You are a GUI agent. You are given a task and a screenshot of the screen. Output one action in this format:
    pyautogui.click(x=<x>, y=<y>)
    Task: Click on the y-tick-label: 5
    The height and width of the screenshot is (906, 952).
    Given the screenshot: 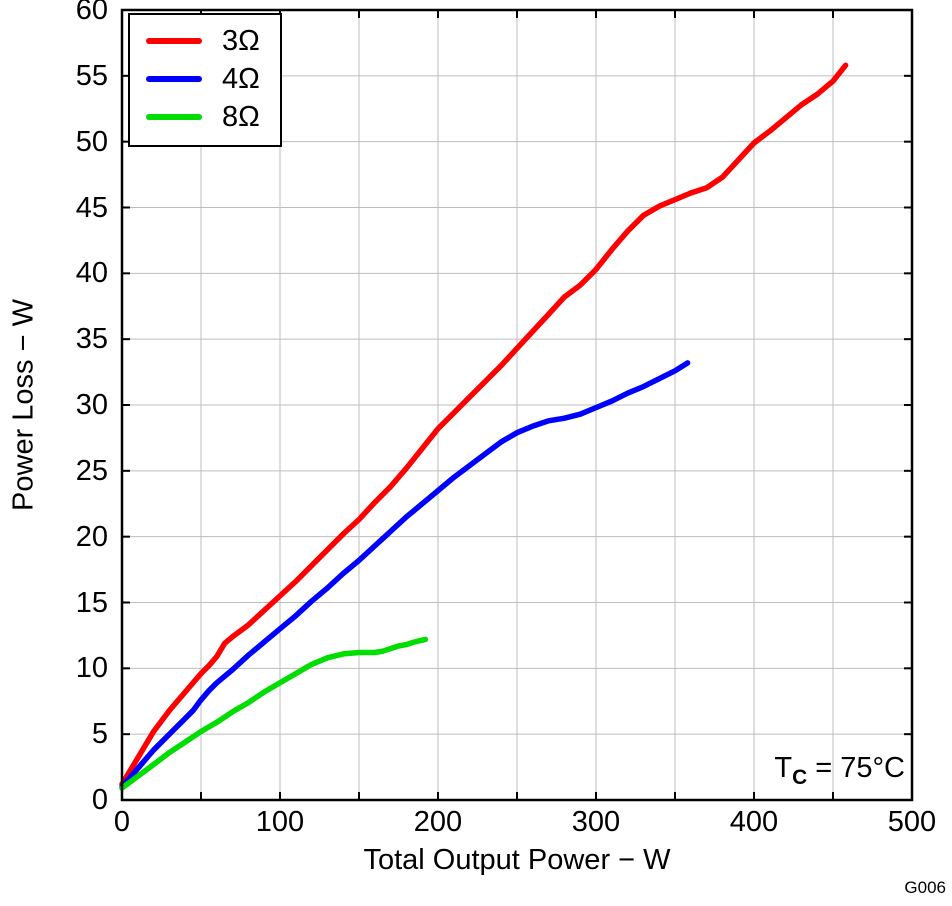 What is the action you would take?
    pyautogui.click(x=99, y=734)
    